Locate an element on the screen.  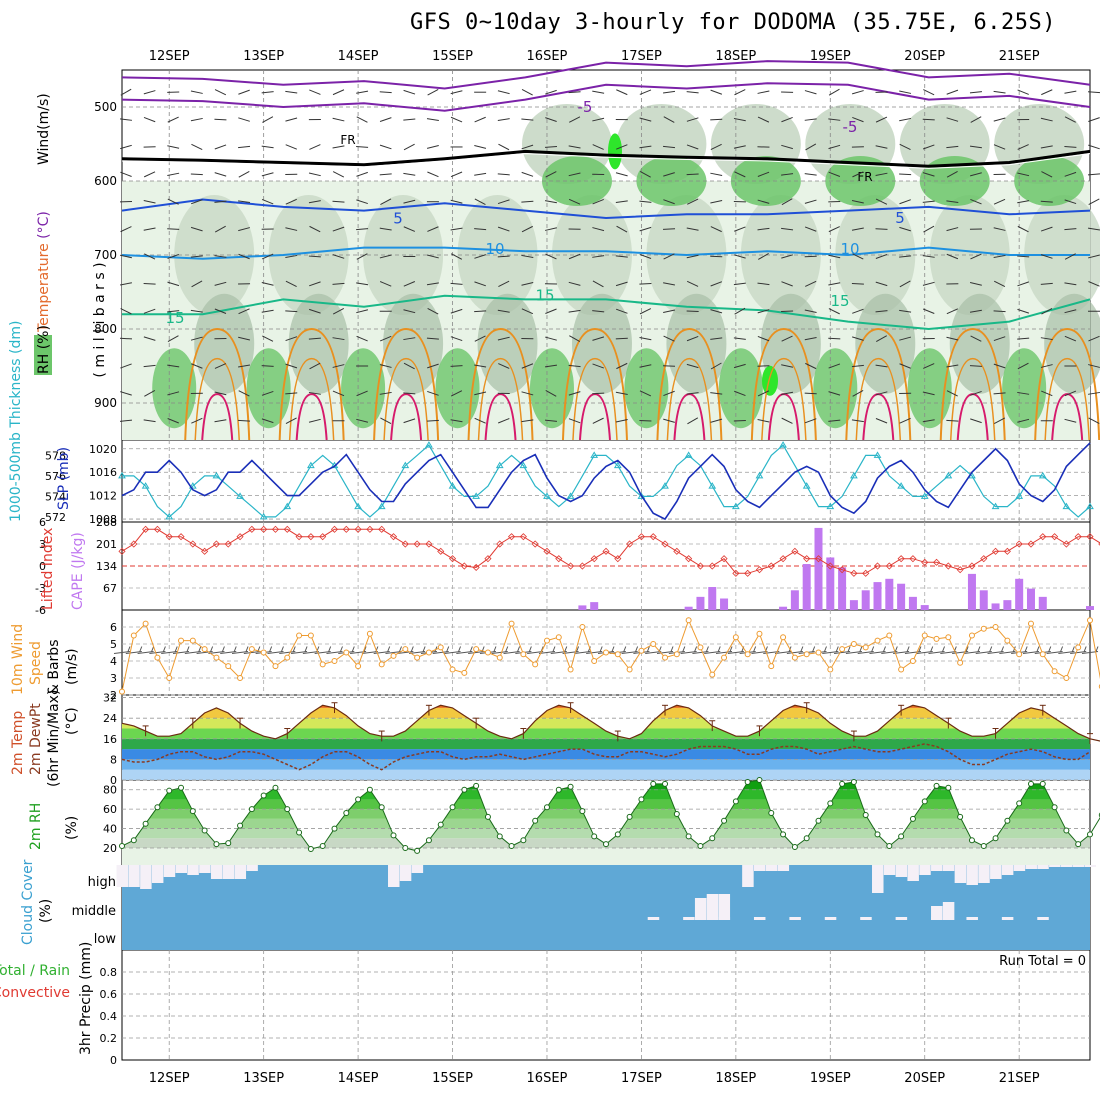
precip-tick: 0.2 is located at coordinates (109, 1038).